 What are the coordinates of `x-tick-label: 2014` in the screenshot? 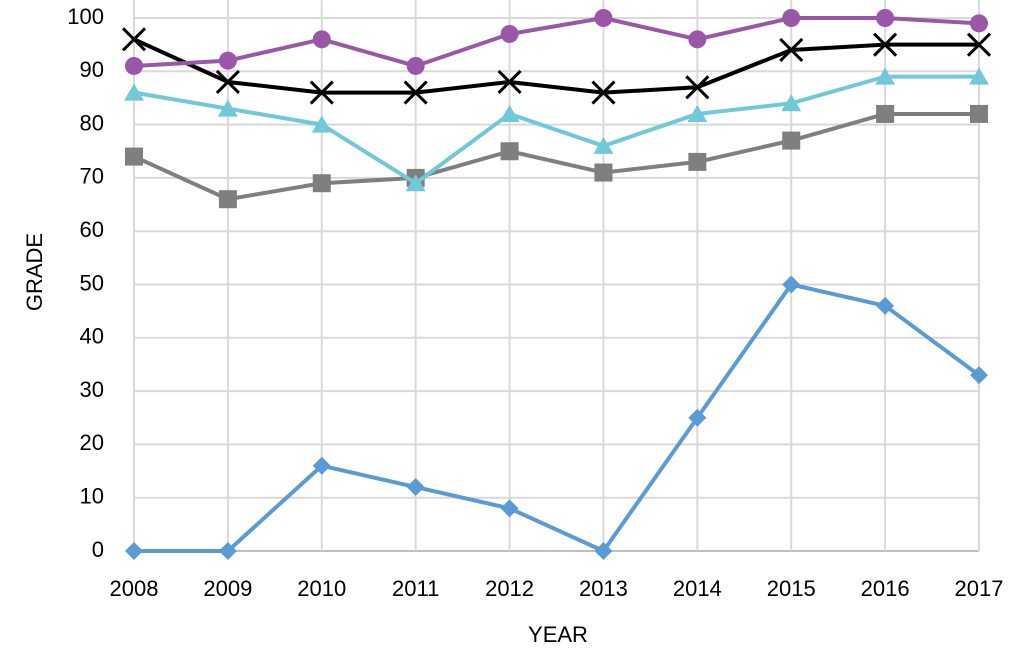 It's located at (697, 588).